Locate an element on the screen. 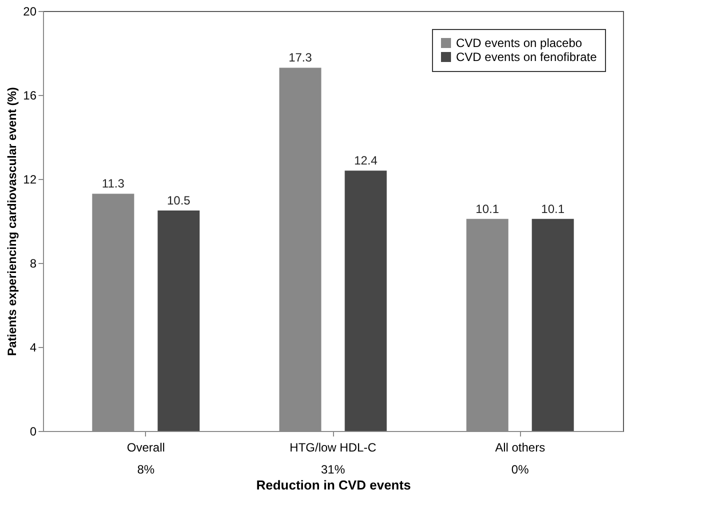  y-tick-label: 16 is located at coordinates (30, 95).